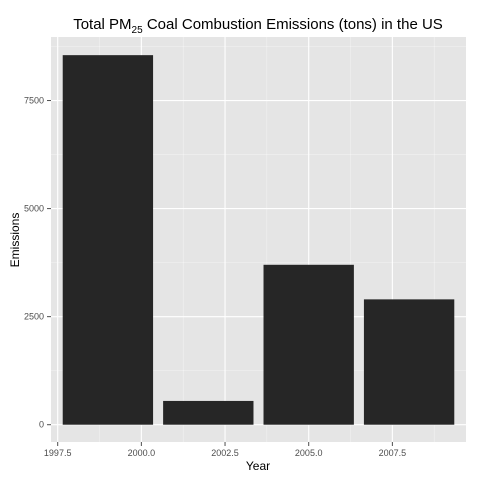 The image size is (480, 480). I want to click on bar-1999, so click(108, 240).